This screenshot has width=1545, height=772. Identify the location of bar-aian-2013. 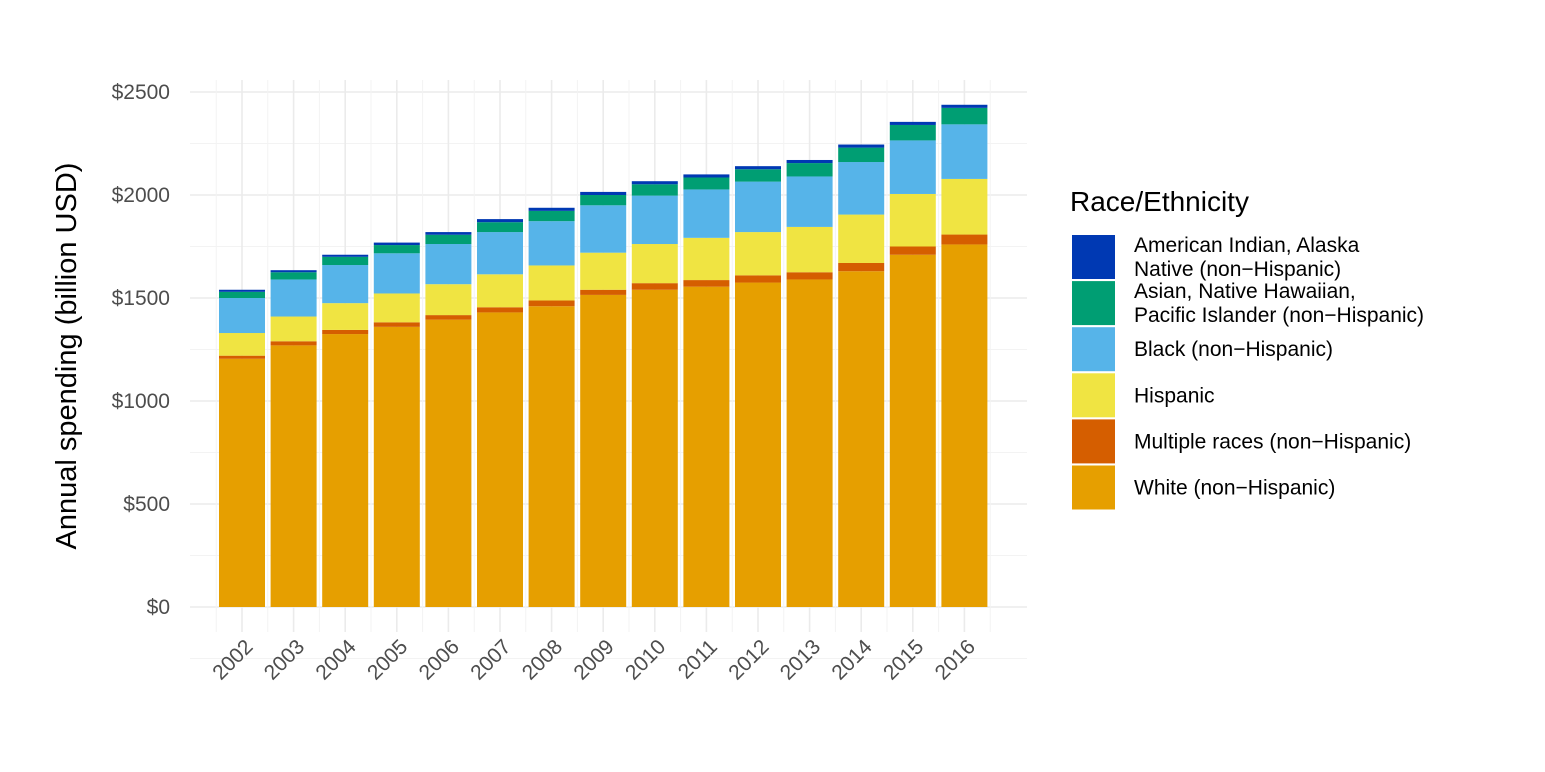
(809, 161).